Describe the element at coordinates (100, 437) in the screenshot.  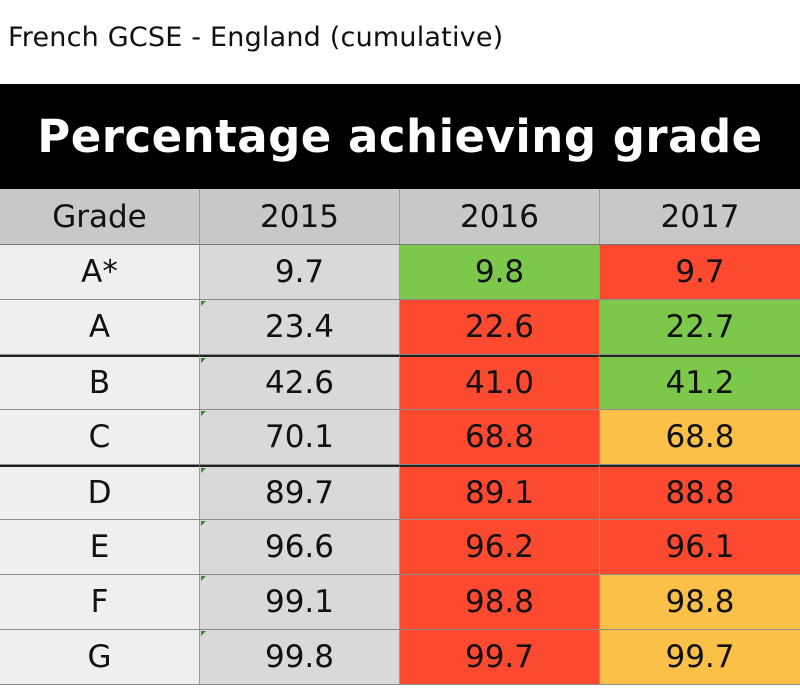
I see `grade-cell: C` at that location.